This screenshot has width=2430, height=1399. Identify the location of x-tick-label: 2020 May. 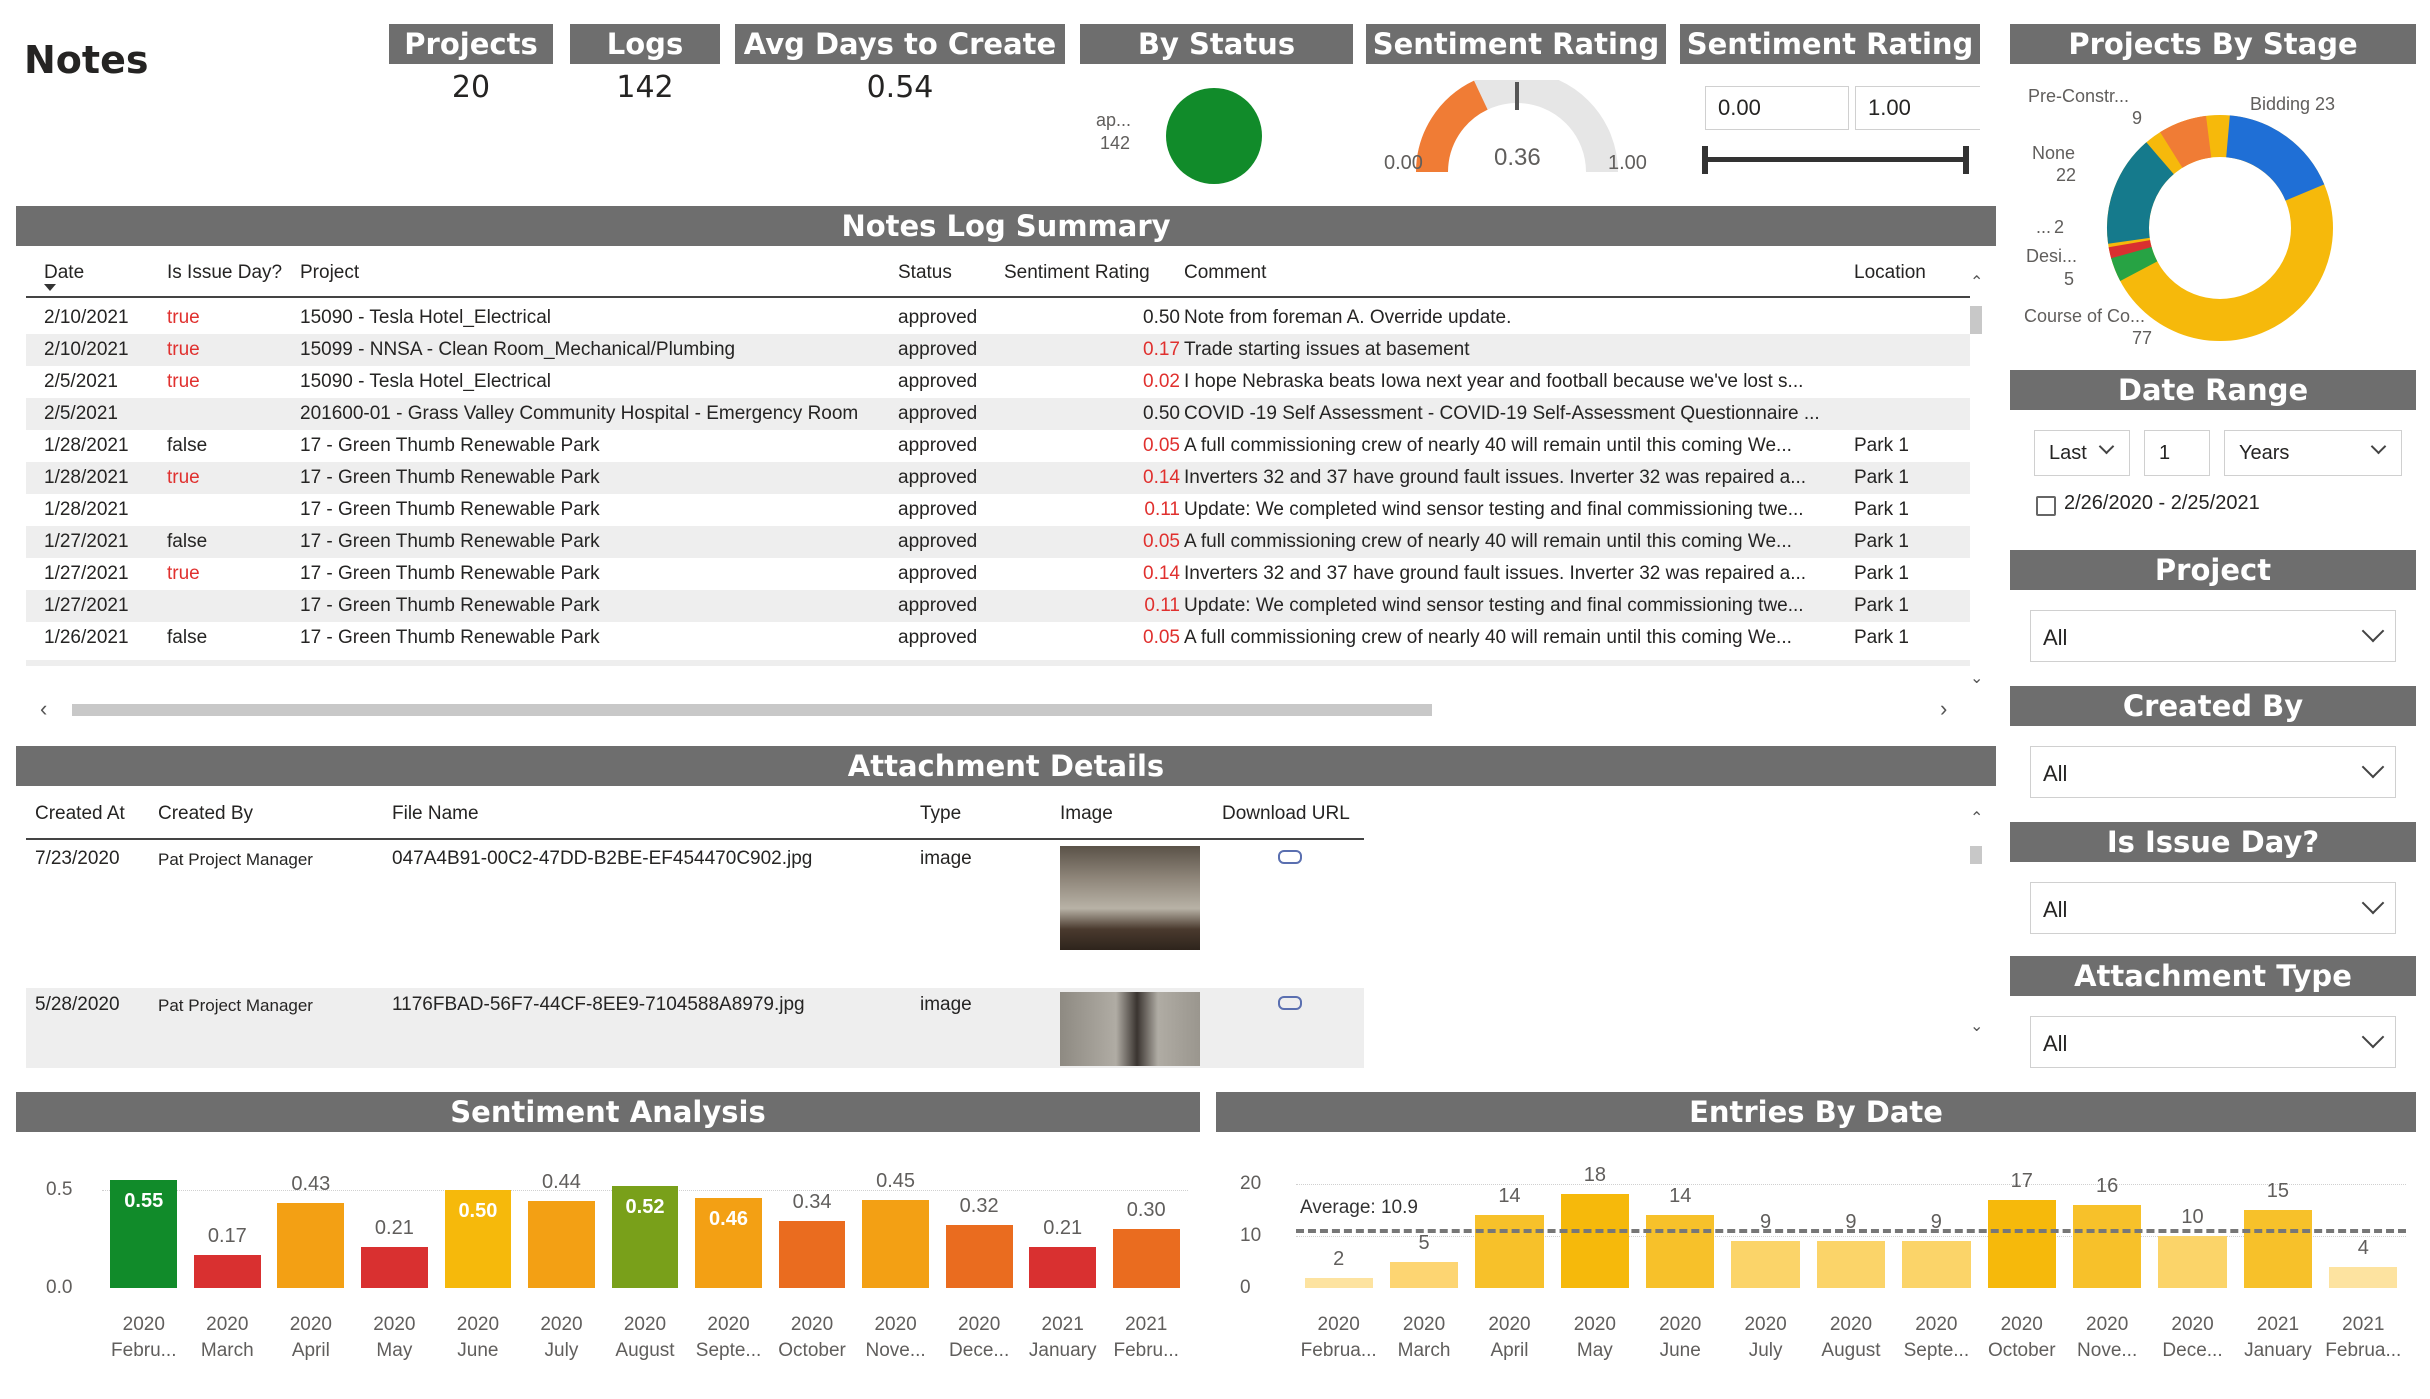
(395, 1338).